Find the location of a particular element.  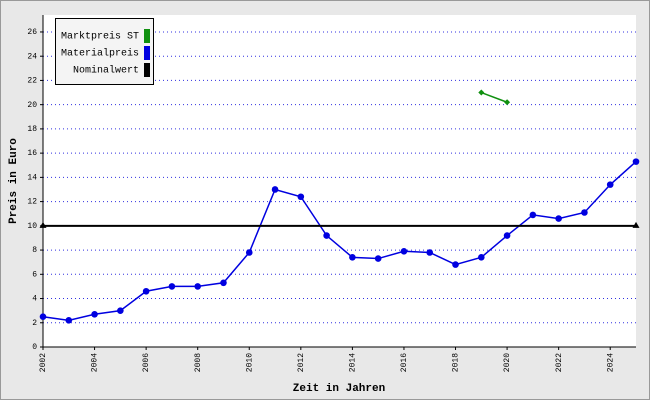

x-tick-label: 2008 is located at coordinates (198, 362).